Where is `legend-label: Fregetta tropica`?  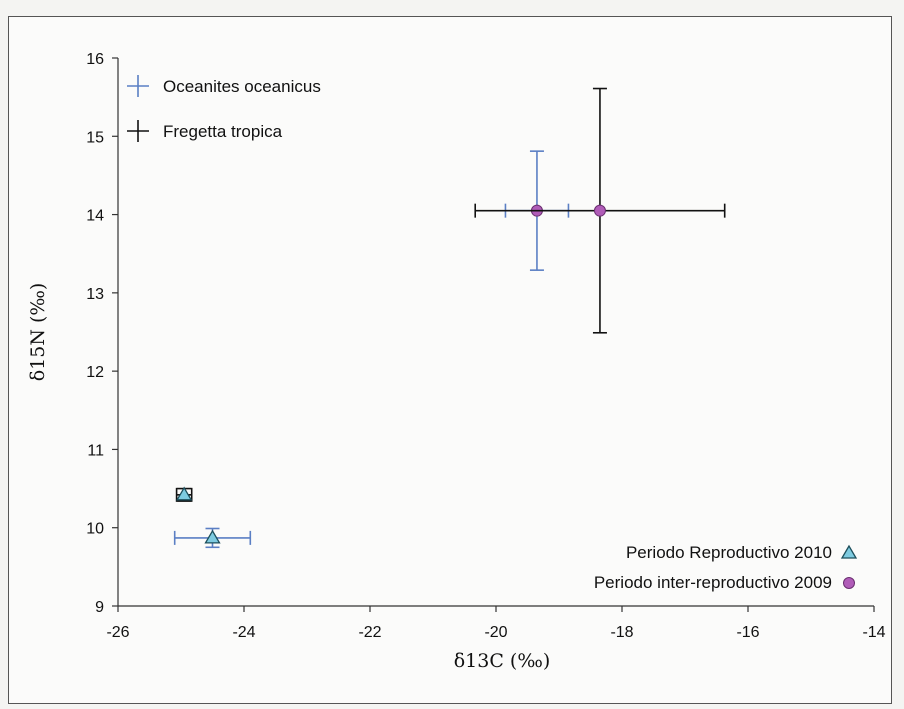
legend-label: Fregetta tropica is located at coordinates (223, 131).